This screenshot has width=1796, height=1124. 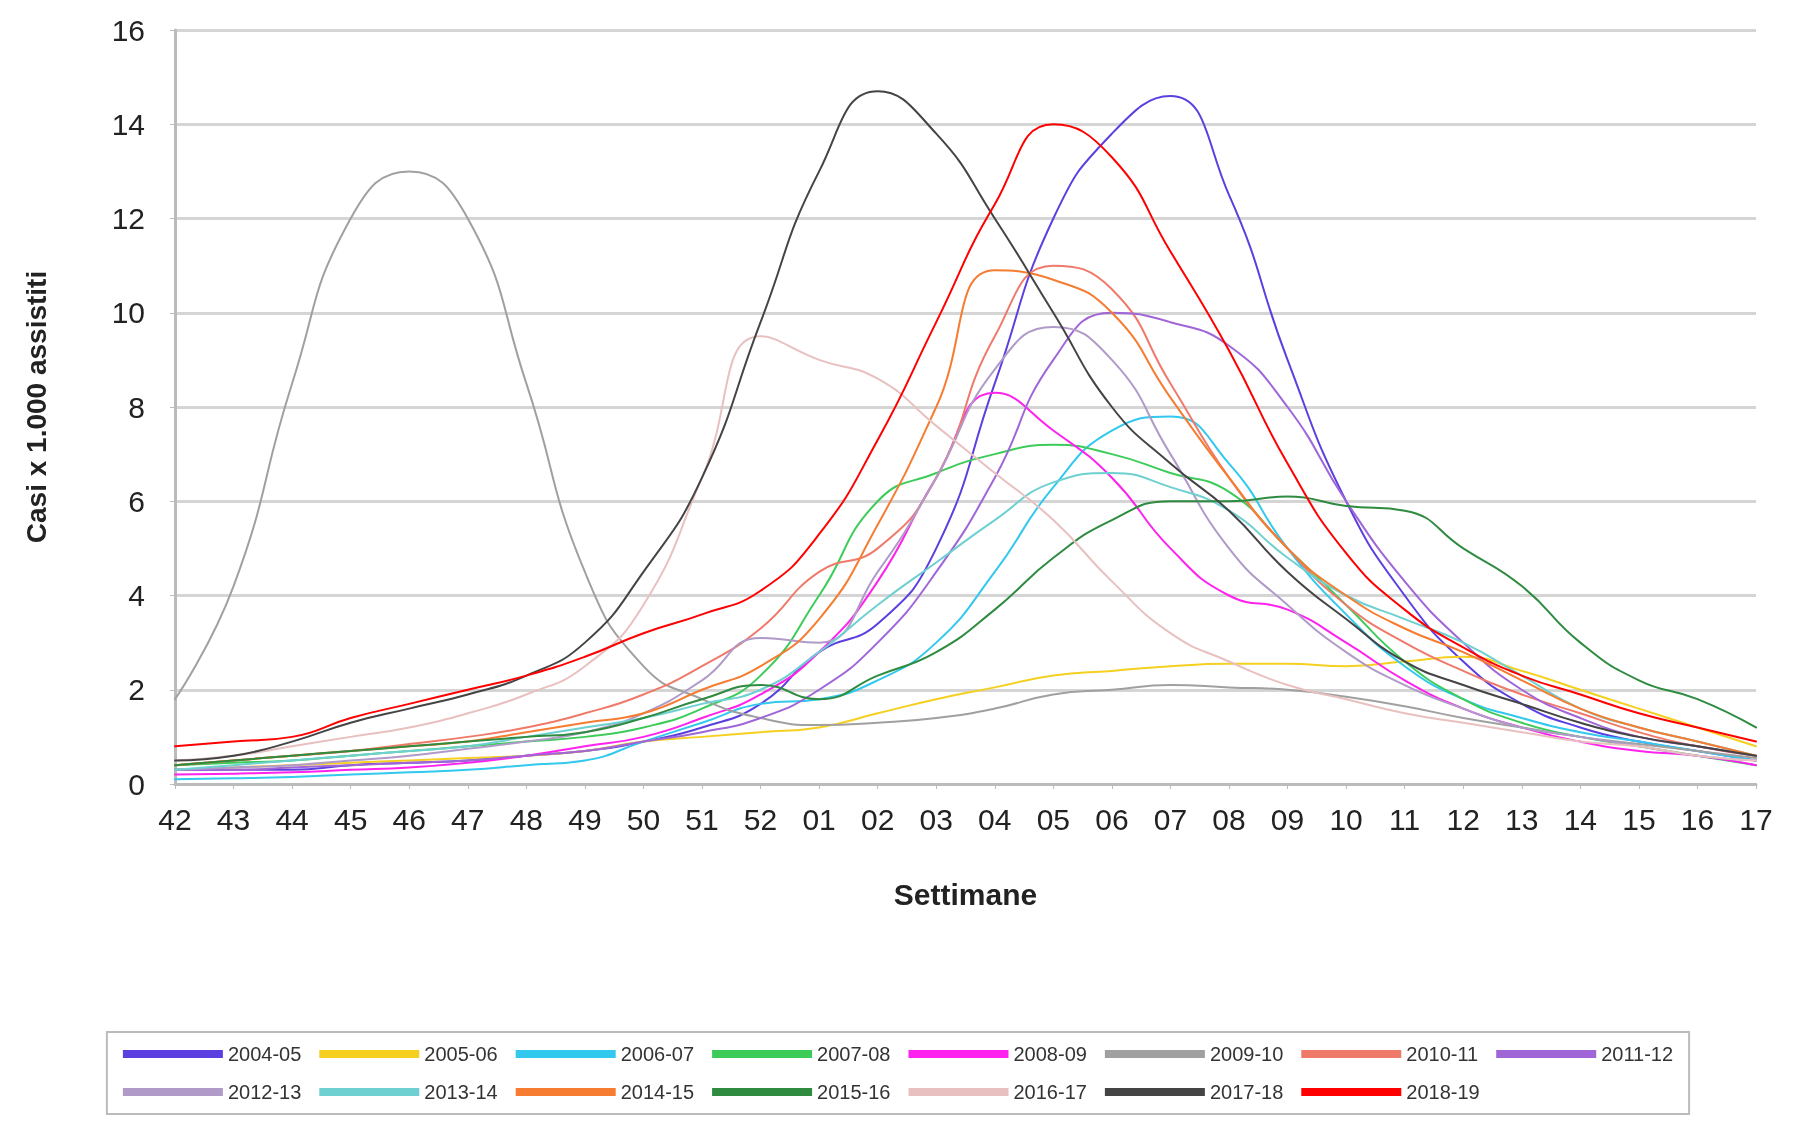 I want to click on x-tick-label: 43, so click(x=233, y=819).